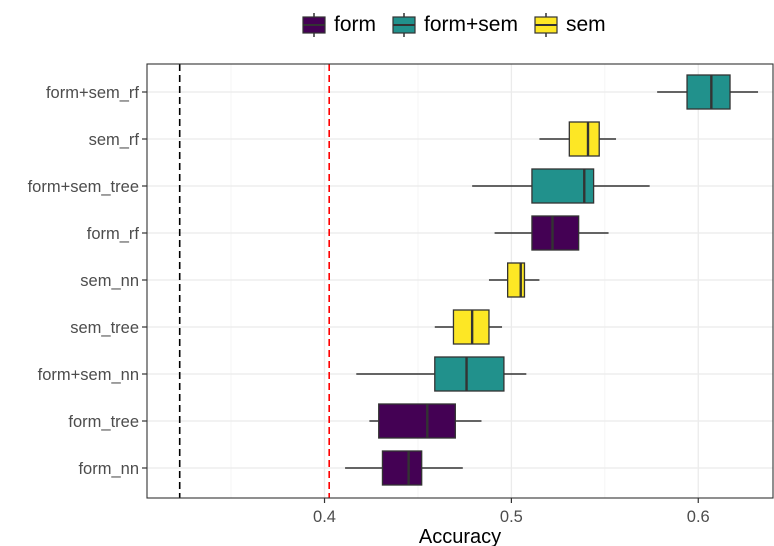 This screenshot has height=546, width=774. I want to click on box-form+sem_nn, so click(469, 374).